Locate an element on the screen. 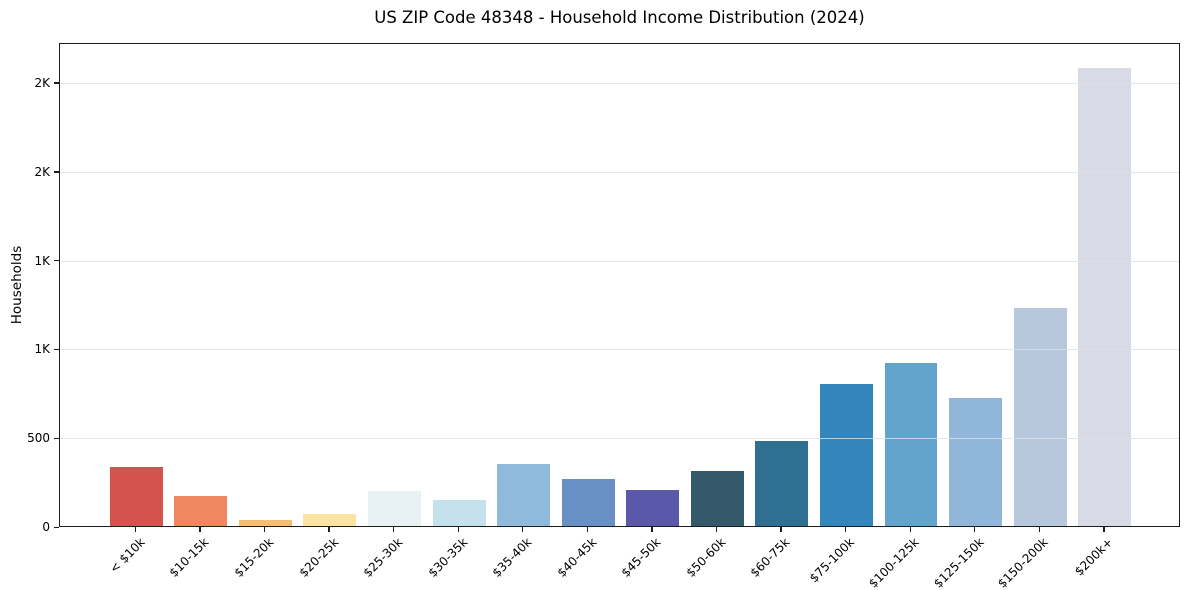  x-tick-label: $75-100k is located at coordinates (832, 560).